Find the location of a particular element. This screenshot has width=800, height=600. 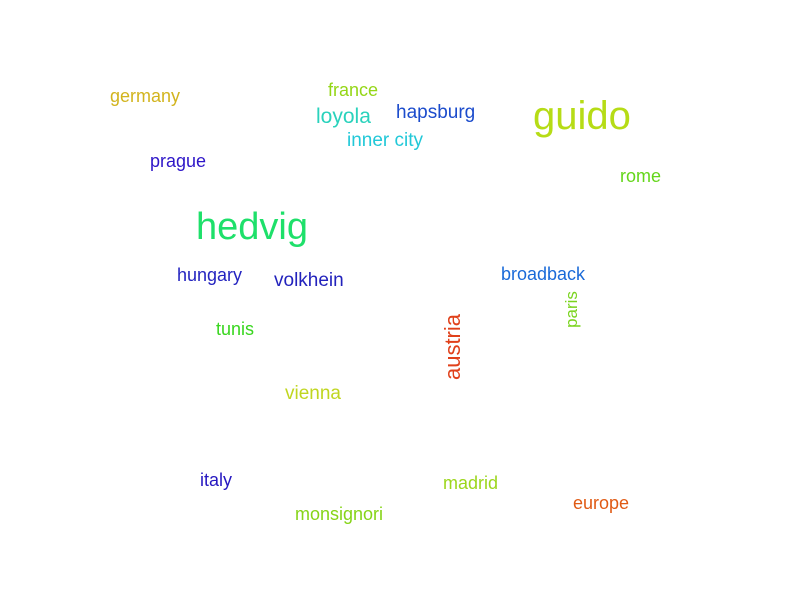

word-prague: prague is located at coordinates (178, 161).